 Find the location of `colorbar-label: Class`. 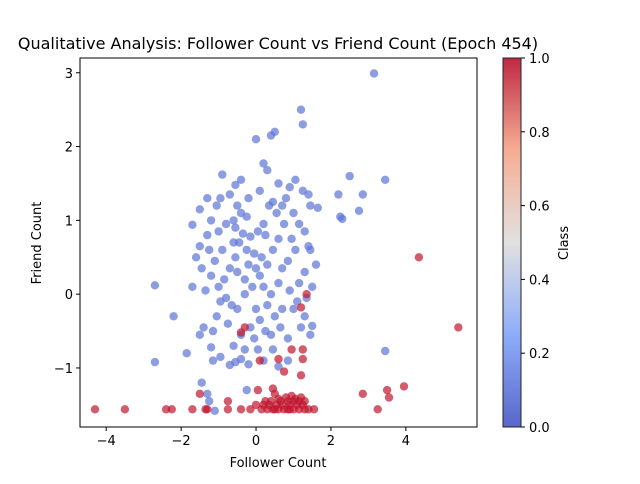

colorbar-label: Class is located at coordinates (564, 243).